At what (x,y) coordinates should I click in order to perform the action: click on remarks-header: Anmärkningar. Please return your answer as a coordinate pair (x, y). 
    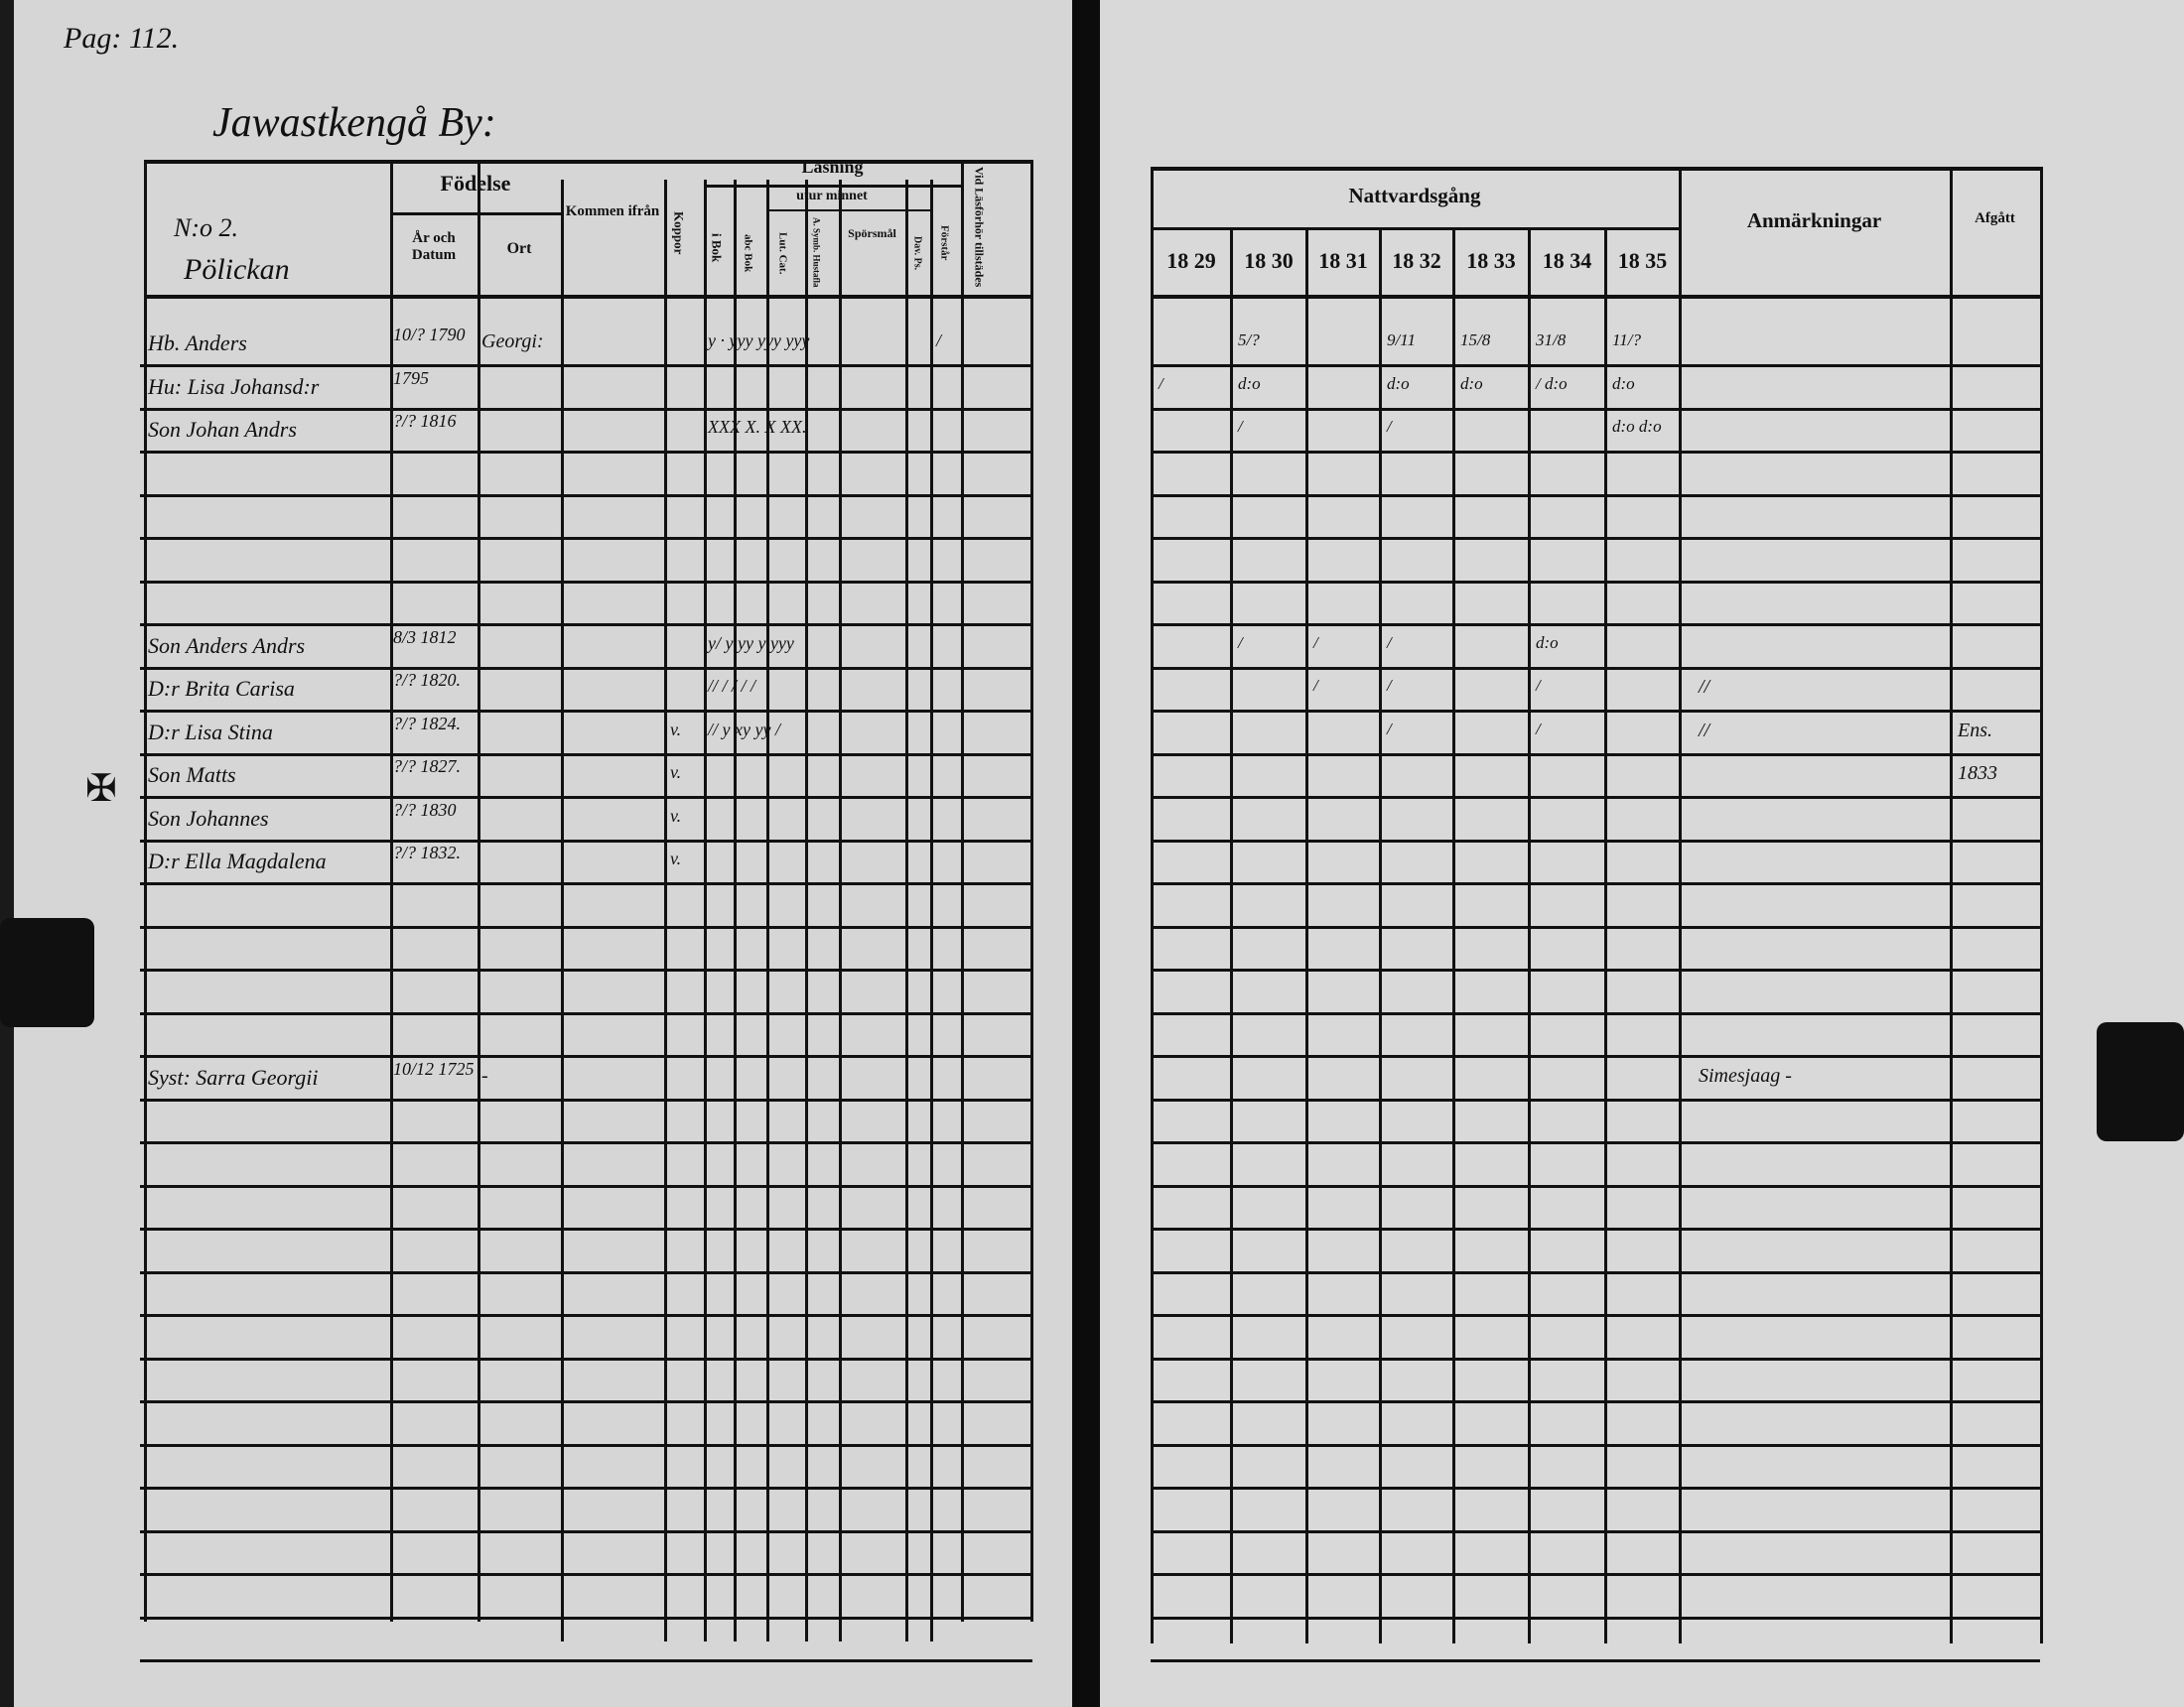
    Looking at the image, I should click on (1814, 220).